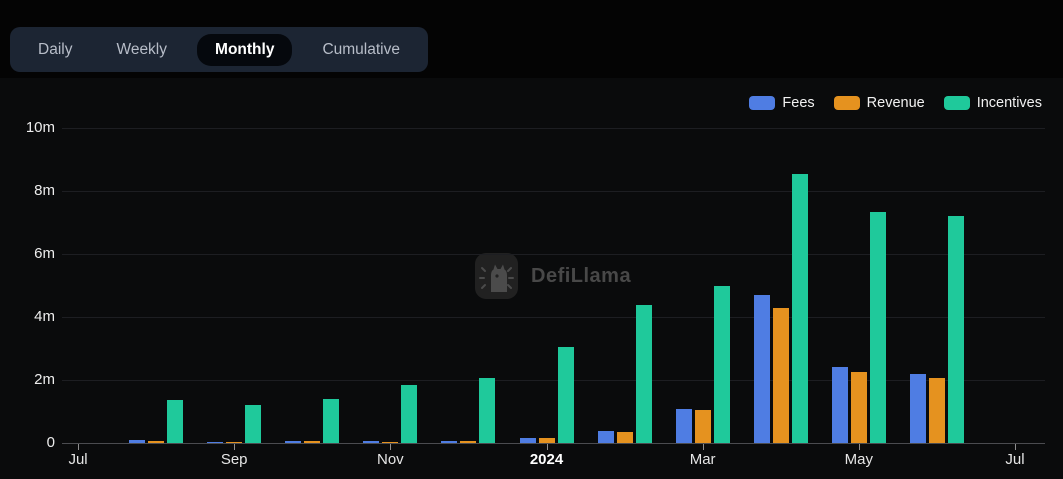 The image size is (1063, 479). Describe the element at coordinates (917, 408) in the screenshot. I see `bar-fees-jun-2024` at that location.